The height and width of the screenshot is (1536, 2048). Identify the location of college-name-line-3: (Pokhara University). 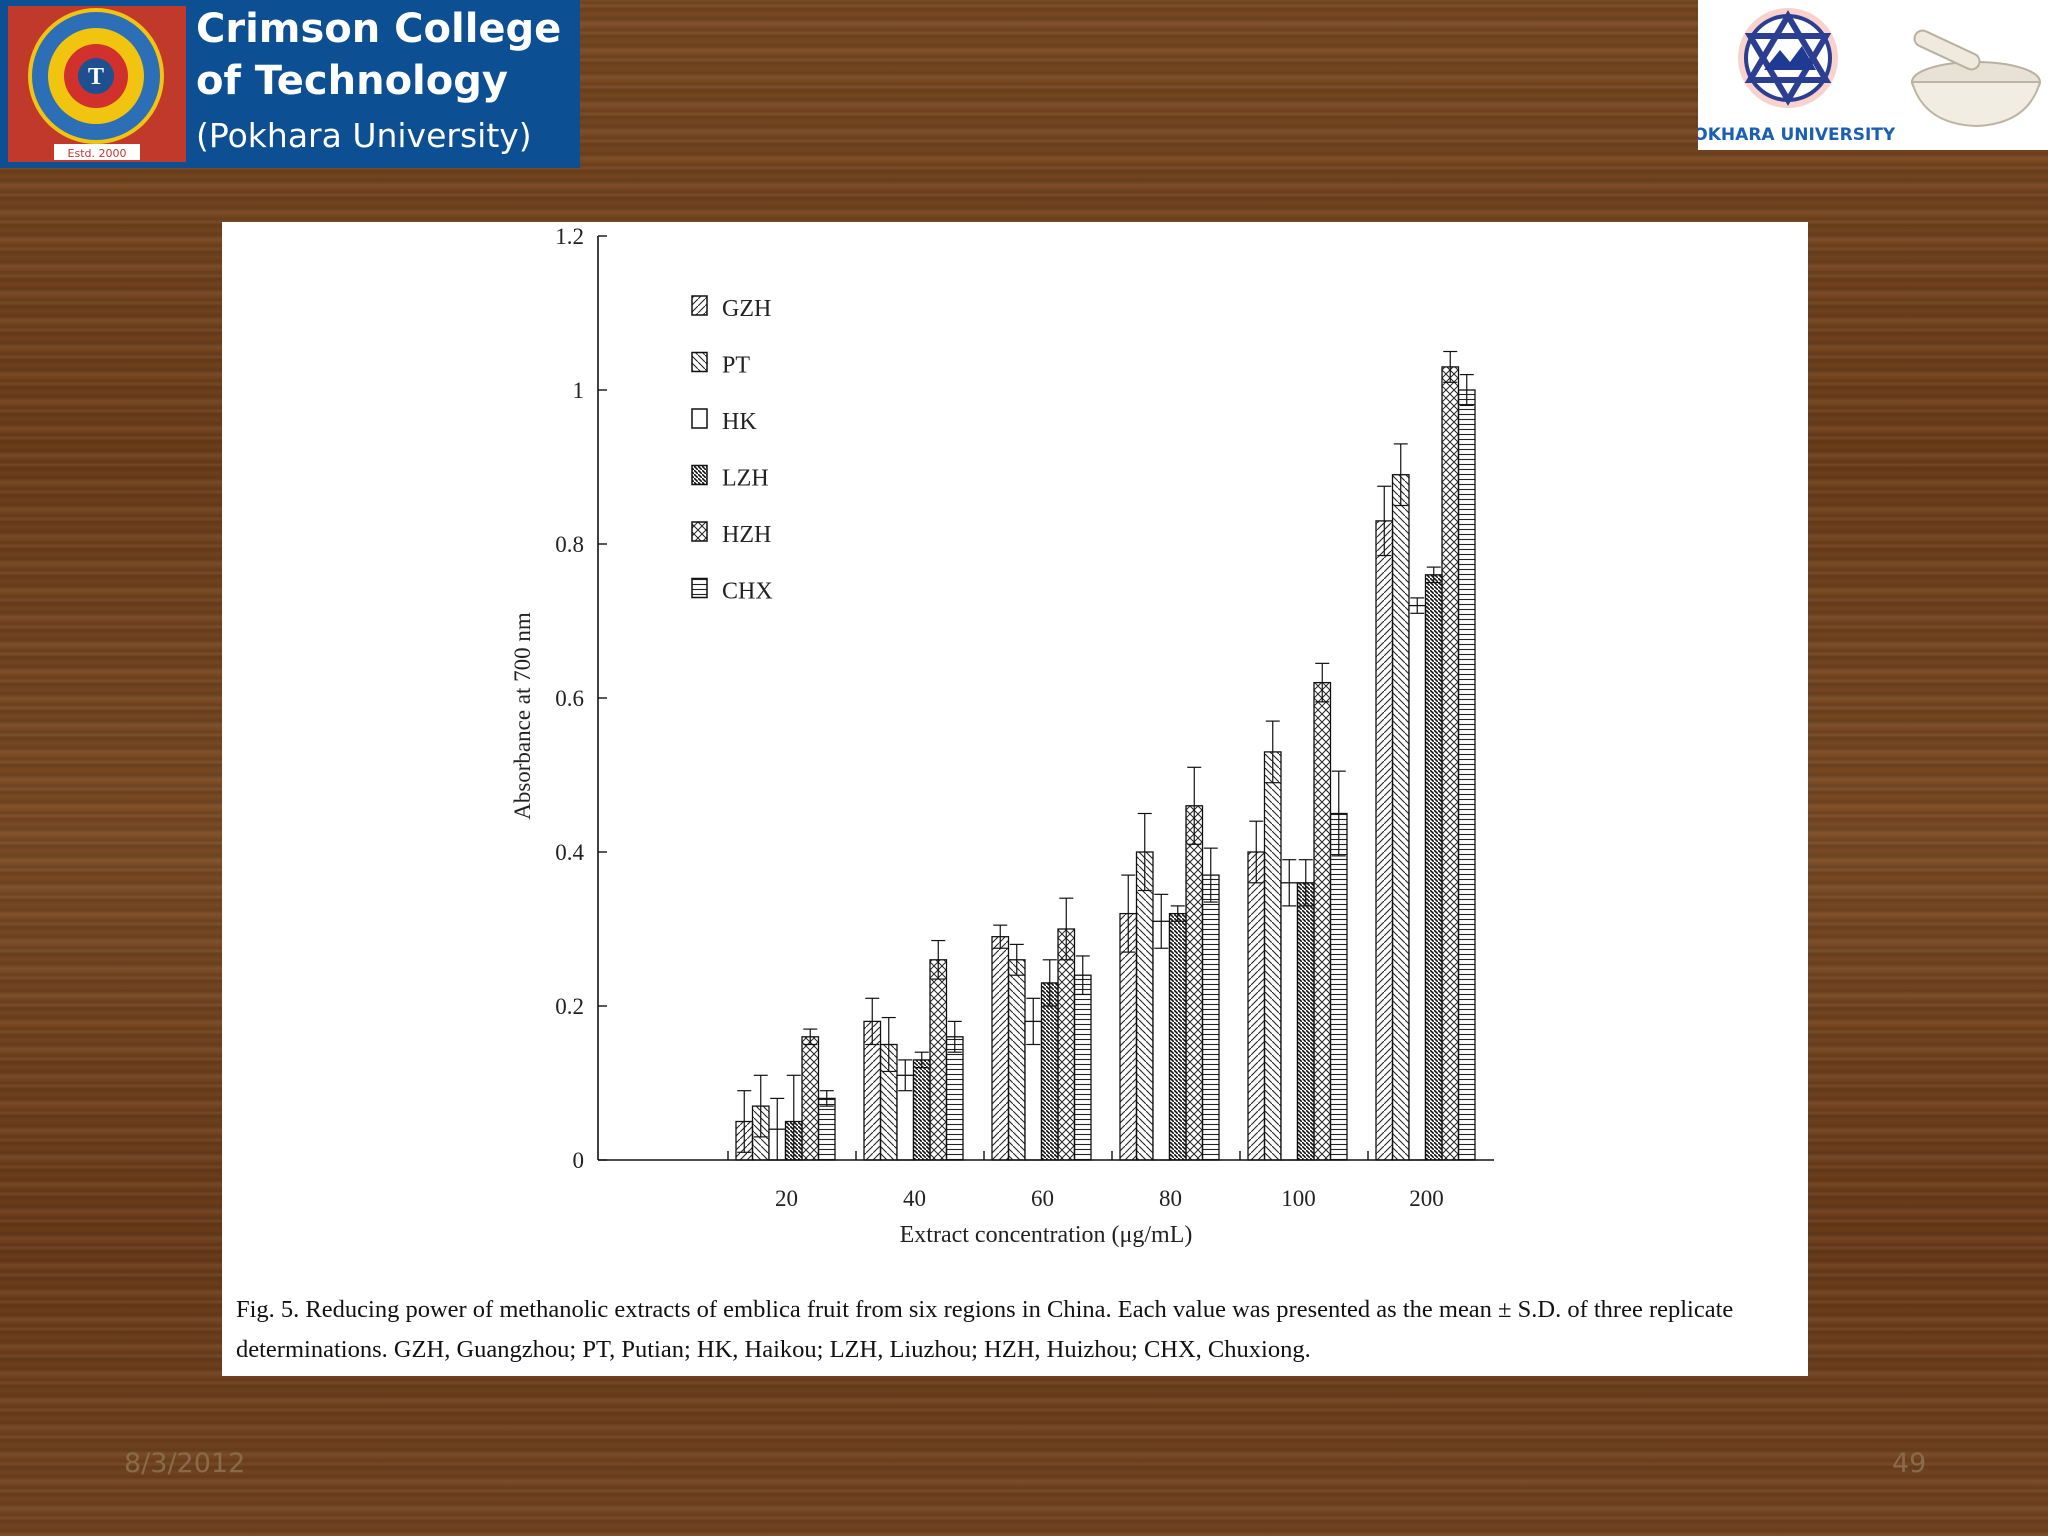
(364, 135).